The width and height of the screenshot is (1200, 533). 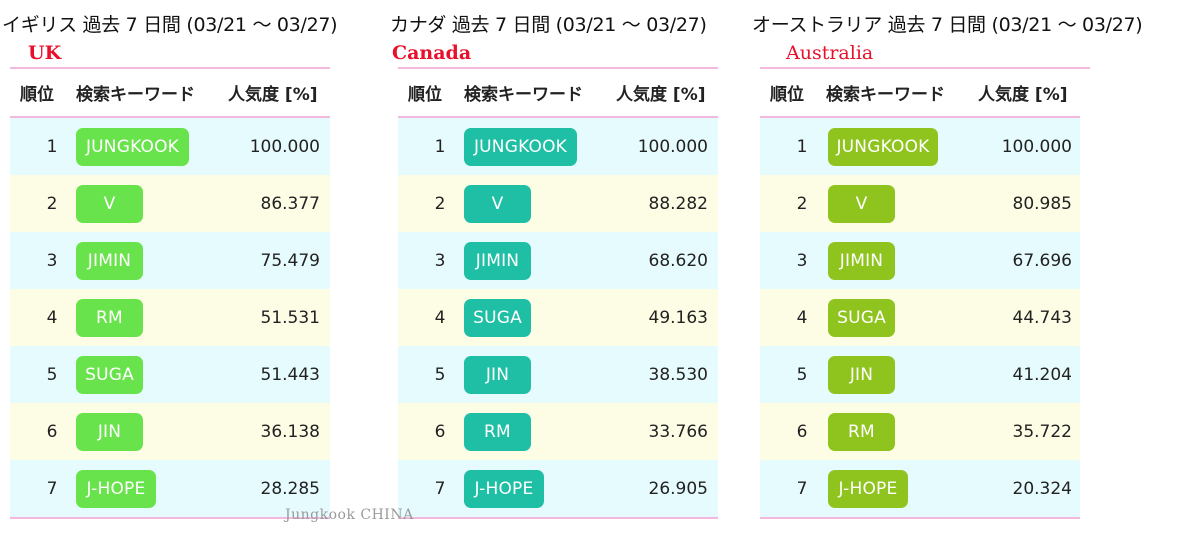 What do you see at coordinates (1042, 203) in the screenshot?
I see `popularity-cell: 80.985` at bounding box center [1042, 203].